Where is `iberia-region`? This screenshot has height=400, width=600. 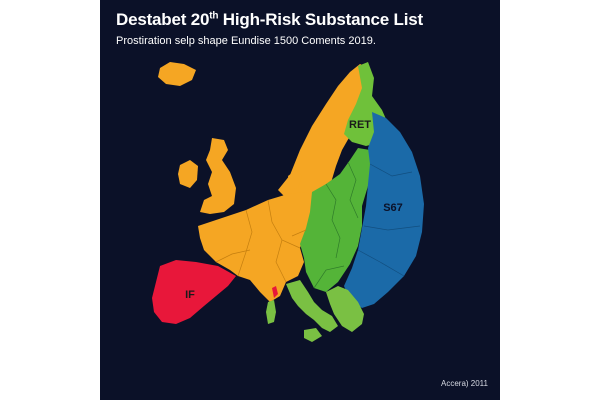
iberia-region is located at coordinates (194, 292).